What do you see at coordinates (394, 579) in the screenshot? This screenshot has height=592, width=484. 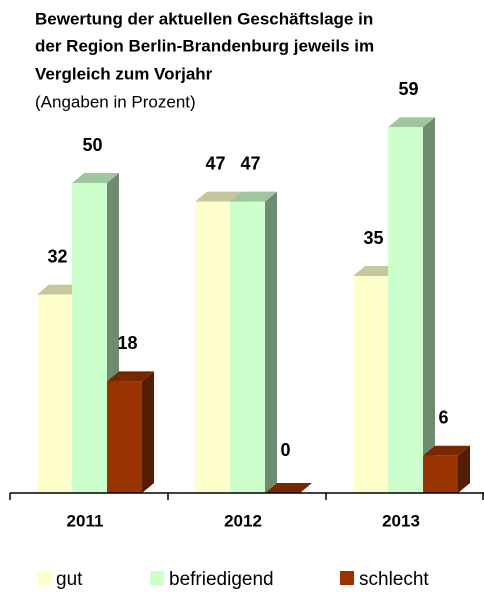 I see `legend-label: schlecht` at bounding box center [394, 579].